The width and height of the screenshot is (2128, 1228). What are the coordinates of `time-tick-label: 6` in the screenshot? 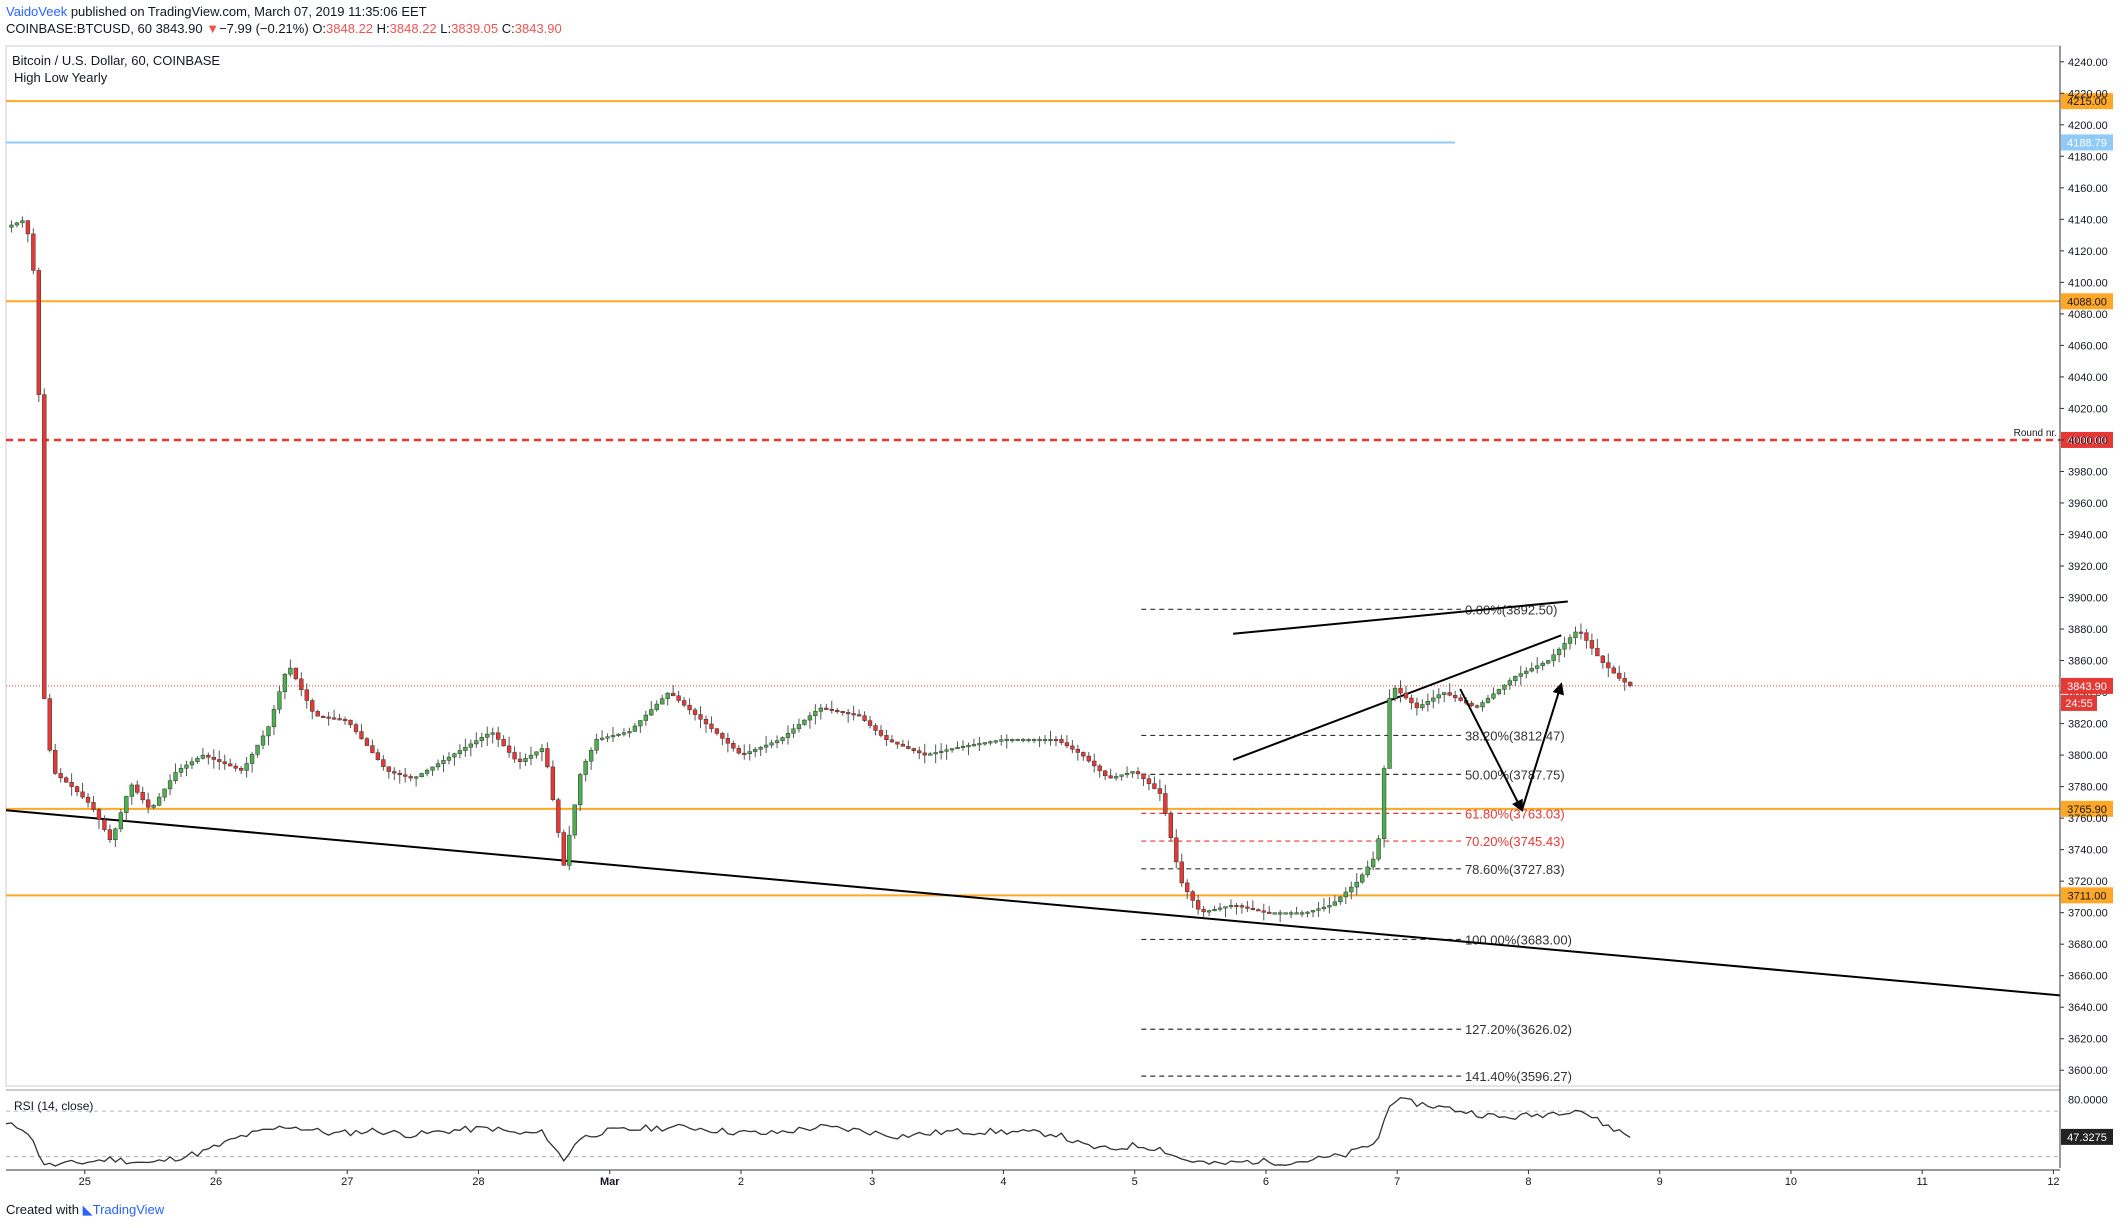 It's located at (1266, 1182).